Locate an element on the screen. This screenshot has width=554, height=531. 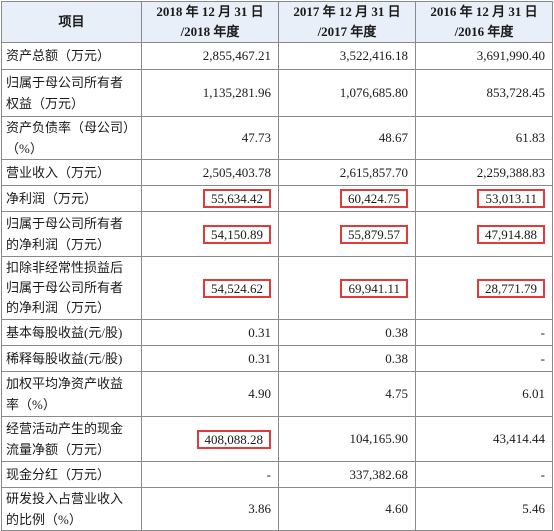
row-label: 稀释每股收益(元/股) is located at coordinates (71, 358).